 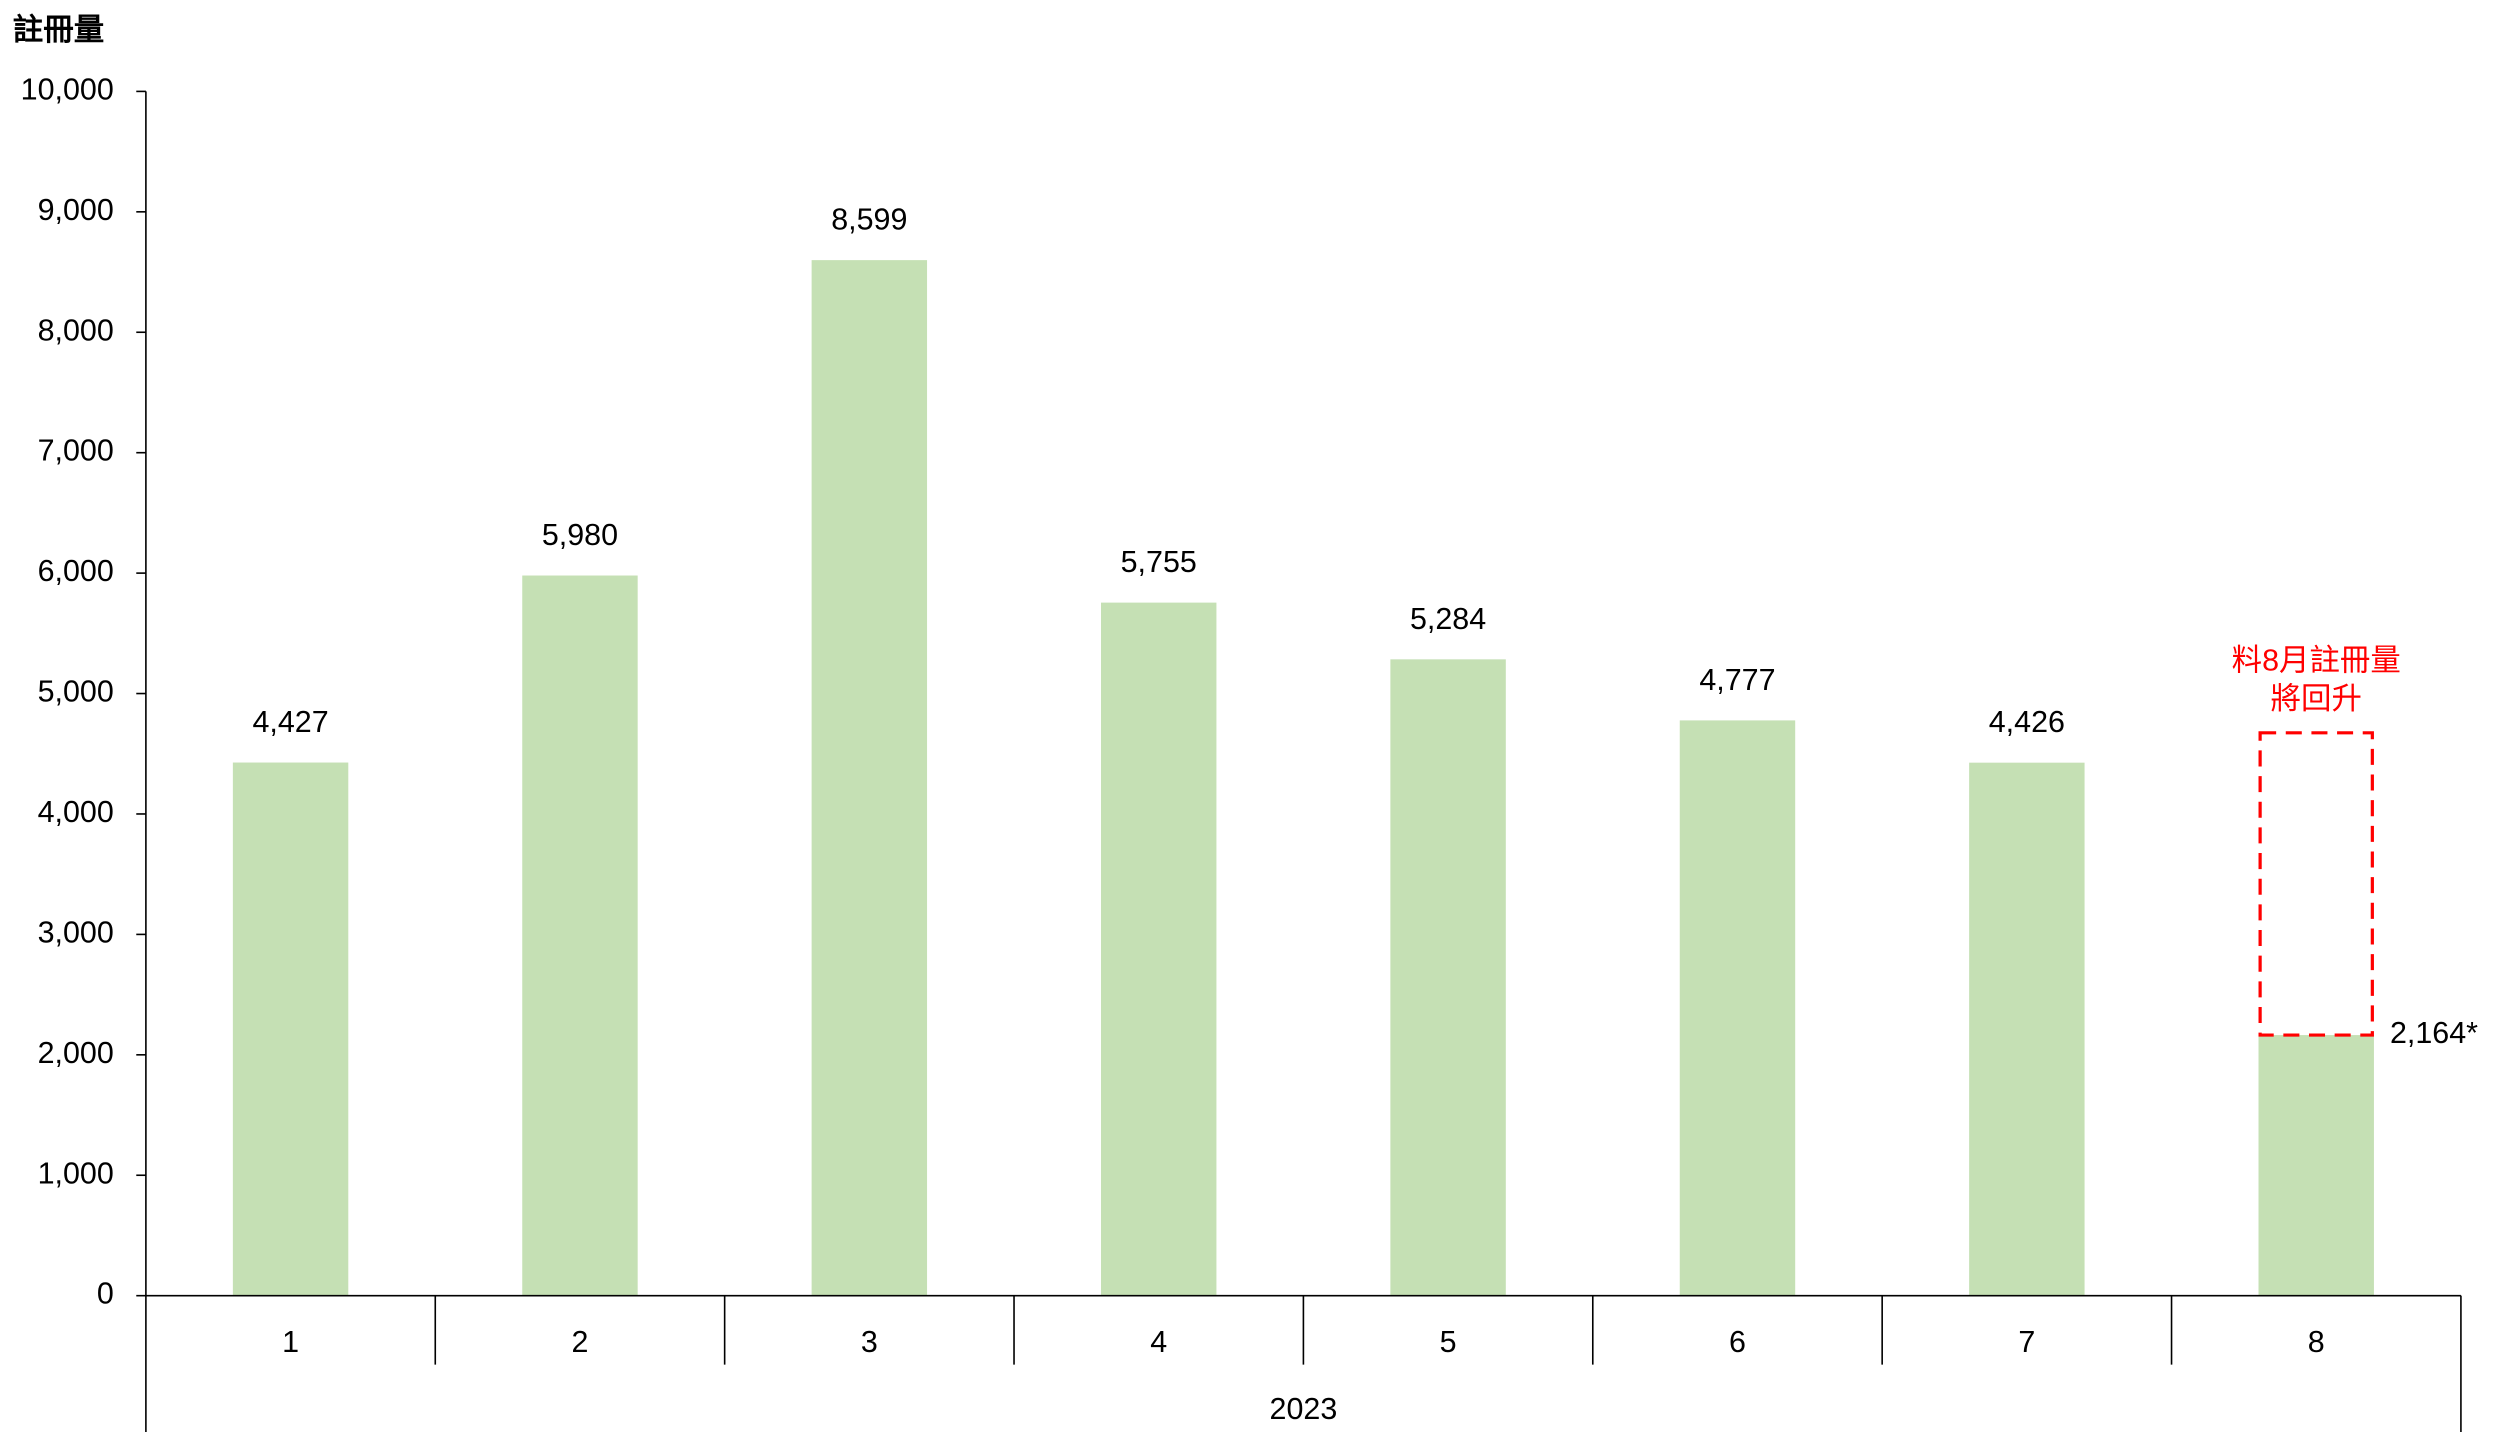 What do you see at coordinates (580, 535) in the screenshot?
I see `value-label: 5,980` at bounding box center [580, 535].